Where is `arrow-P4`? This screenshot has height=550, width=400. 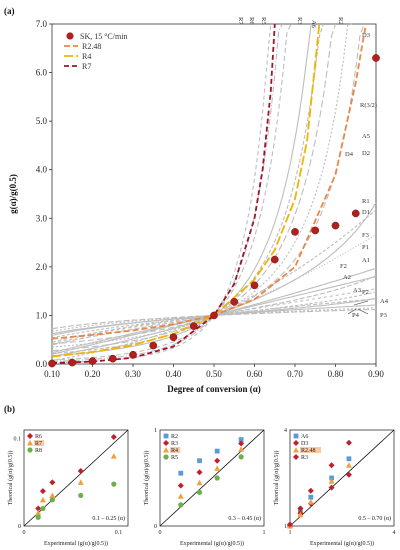 arrow-P4 is located at coordinates (352, 311).